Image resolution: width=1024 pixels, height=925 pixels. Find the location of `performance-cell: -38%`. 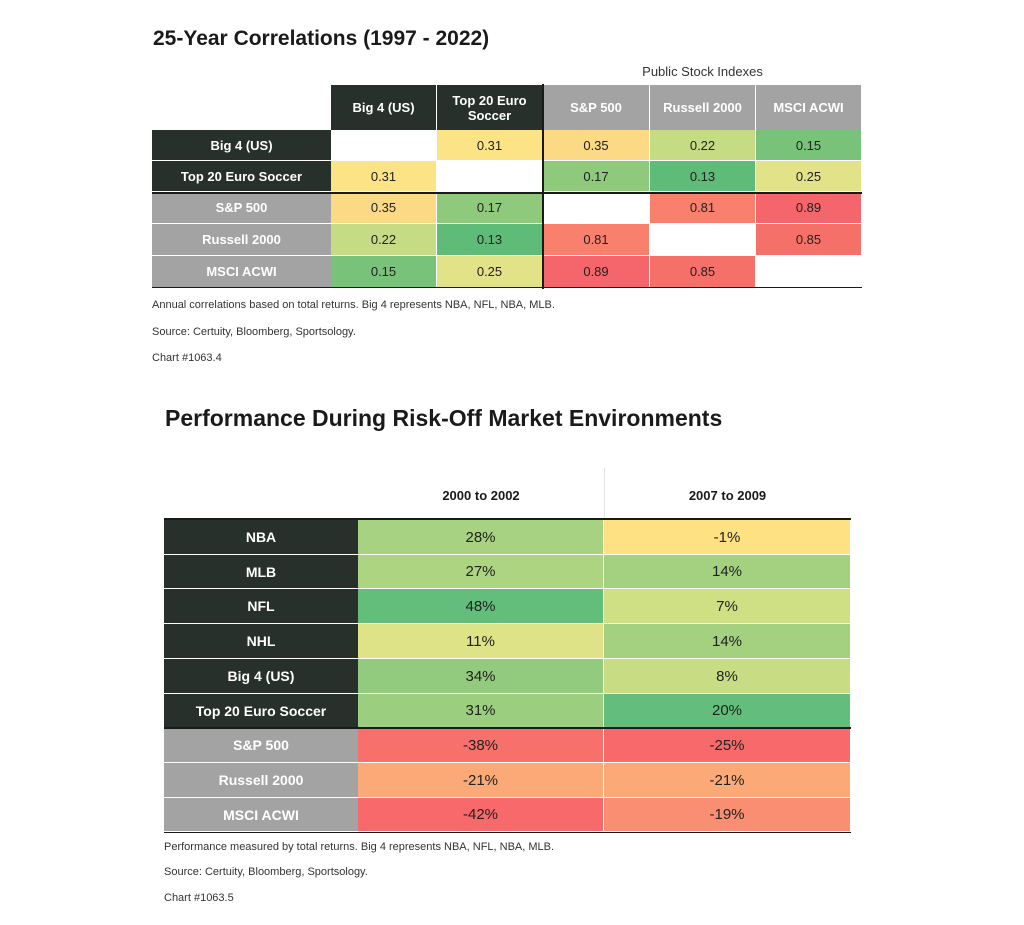

performance-cell: -38% is located at coordinates (481, 745).